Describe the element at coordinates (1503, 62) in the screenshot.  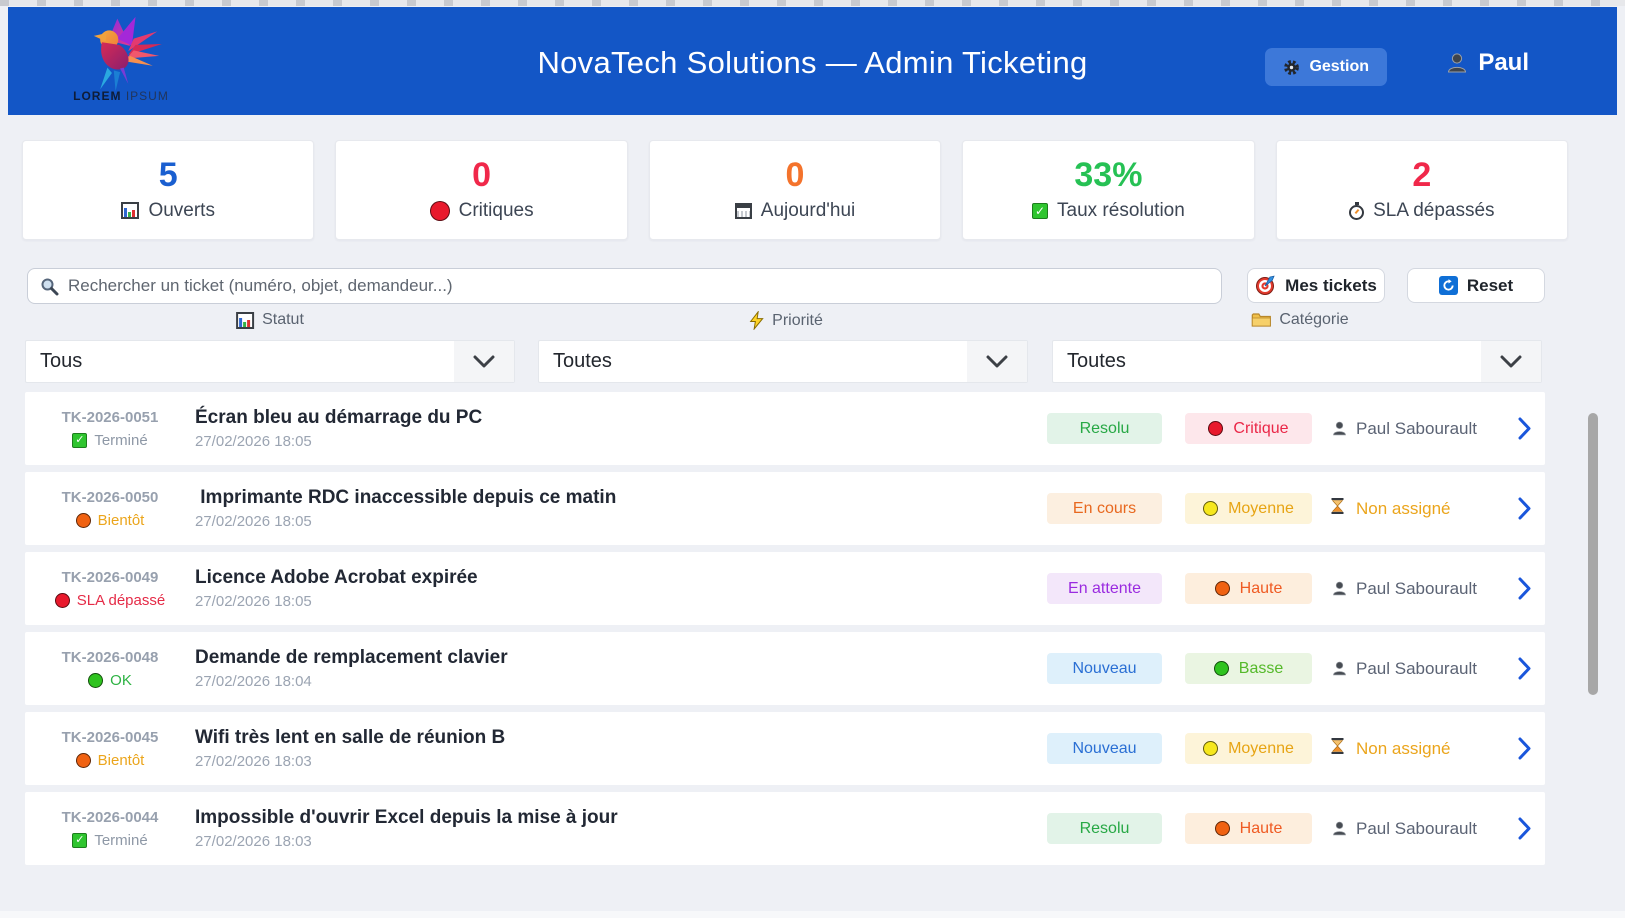
I see `user-name: Paul` at that location.